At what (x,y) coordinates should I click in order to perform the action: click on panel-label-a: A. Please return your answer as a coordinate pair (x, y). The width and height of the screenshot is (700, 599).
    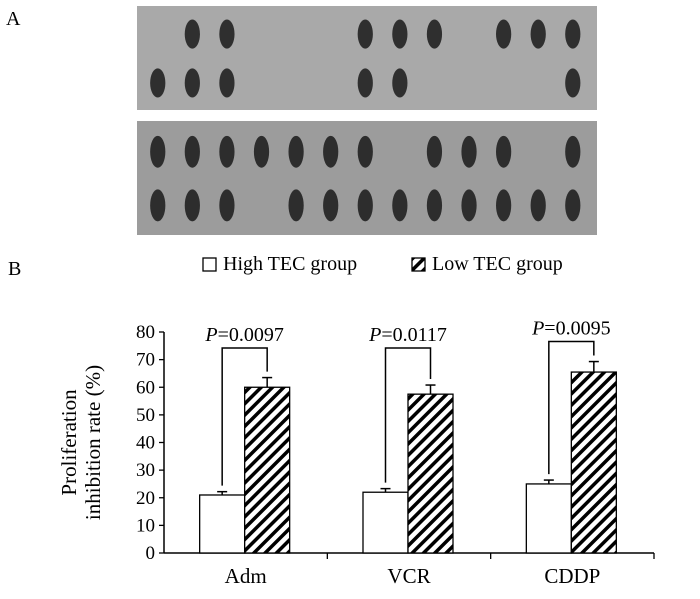
    Looking at the image, I should click on (13, 19).